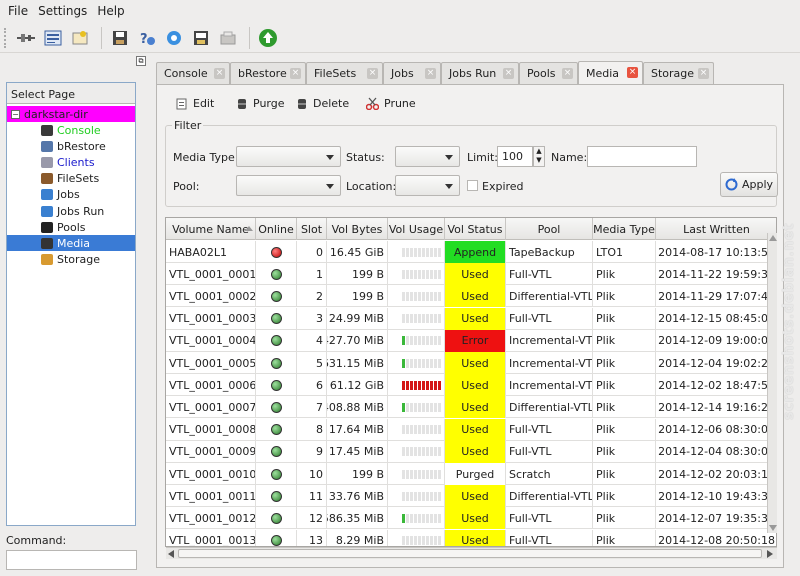 The image size is (800, 576). I want to click on tab-brestore: bRestore ×, so click(268, 73).